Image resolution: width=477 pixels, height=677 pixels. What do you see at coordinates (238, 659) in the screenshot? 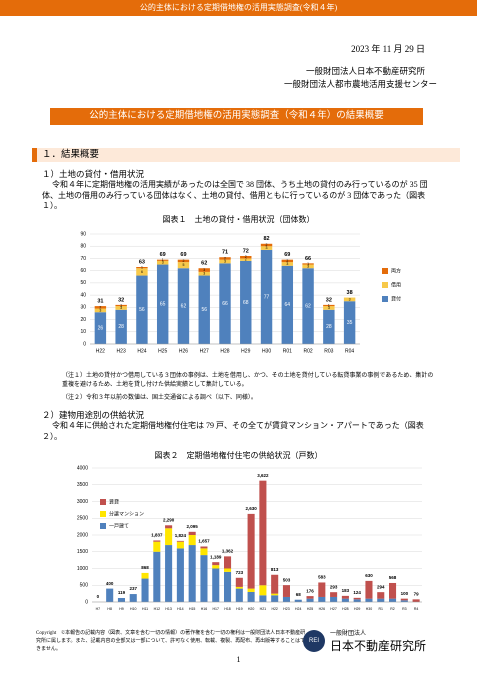
I see `page-number: 1` at bounding box center [238, 659].